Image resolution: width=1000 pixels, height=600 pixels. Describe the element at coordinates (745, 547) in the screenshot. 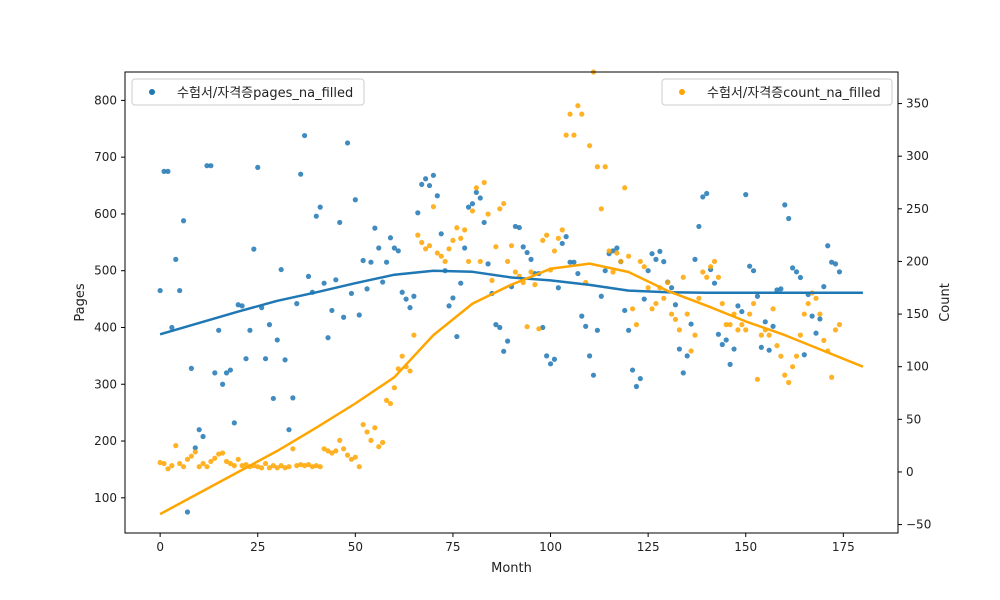

I see `x-tick-label: 150` at that location.